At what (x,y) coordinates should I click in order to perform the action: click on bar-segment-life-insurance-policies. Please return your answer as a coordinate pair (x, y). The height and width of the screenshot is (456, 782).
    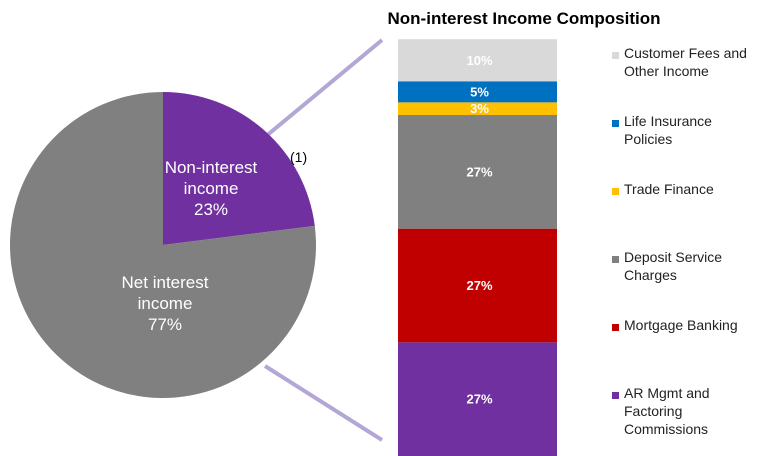
    Looking at the image, I should click on (477, 92).